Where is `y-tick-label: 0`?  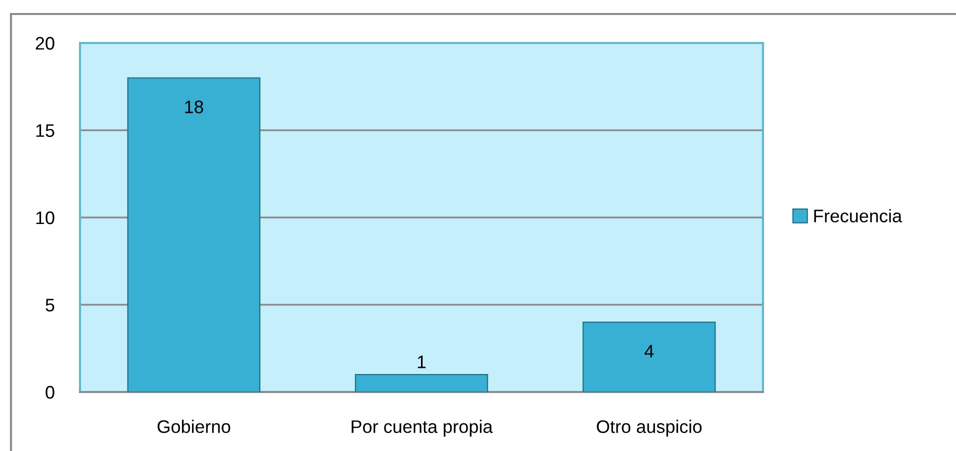 y-tick-label: 0 is located at coordinates (50, 392).